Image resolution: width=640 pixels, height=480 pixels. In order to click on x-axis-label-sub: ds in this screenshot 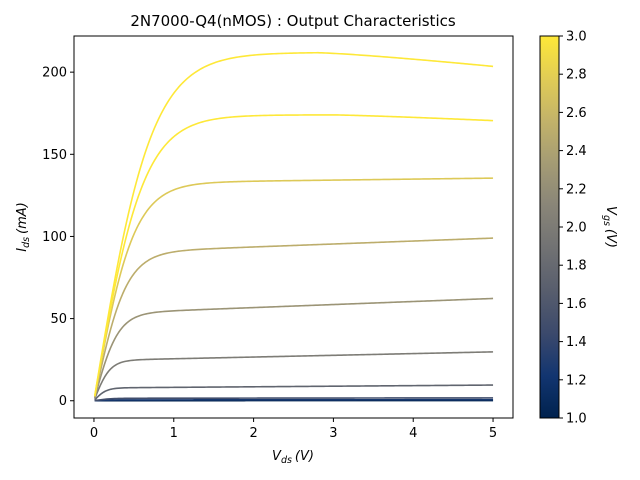, I will do `click(286, 460)`.